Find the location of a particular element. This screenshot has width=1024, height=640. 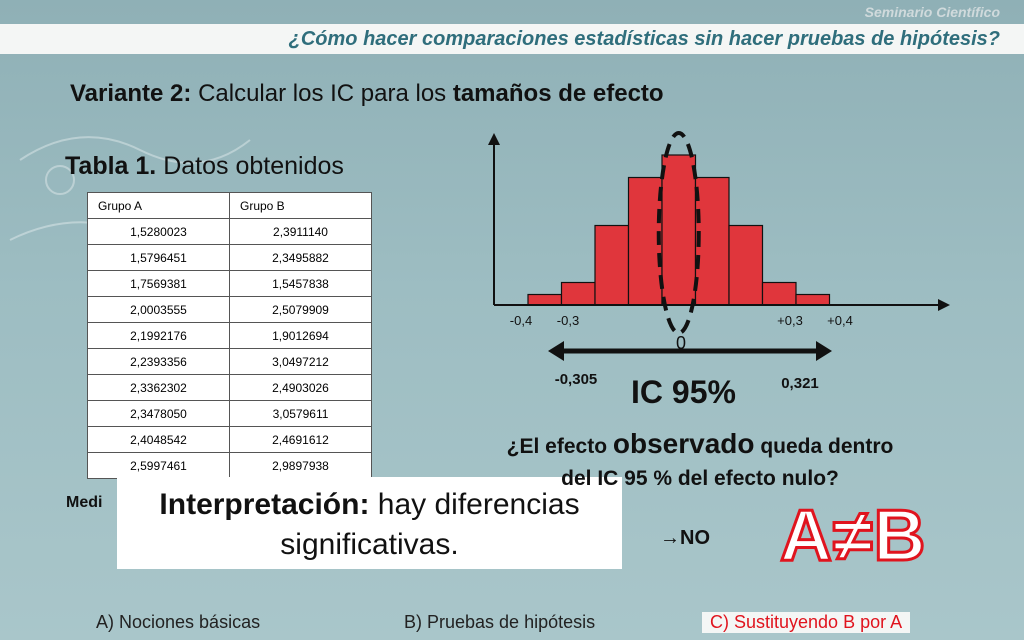

tick-label: +0,3 is located at coordinates (790, 320).